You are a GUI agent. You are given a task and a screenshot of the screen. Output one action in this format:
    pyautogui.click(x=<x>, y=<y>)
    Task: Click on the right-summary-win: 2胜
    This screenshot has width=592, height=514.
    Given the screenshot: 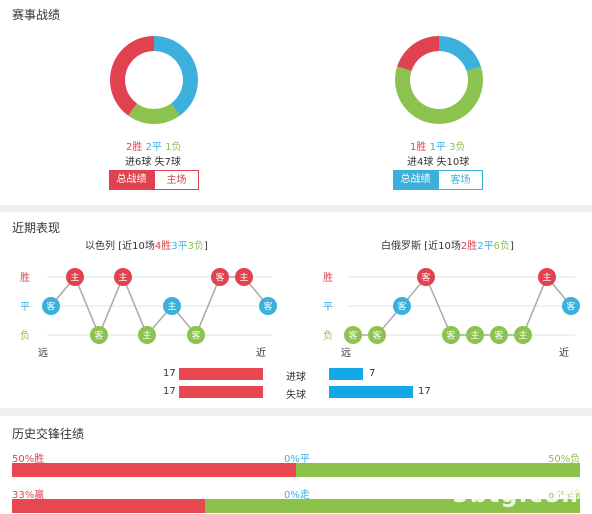 What is the action you would take?
    pyautogui.click(x=469, y=246)
    